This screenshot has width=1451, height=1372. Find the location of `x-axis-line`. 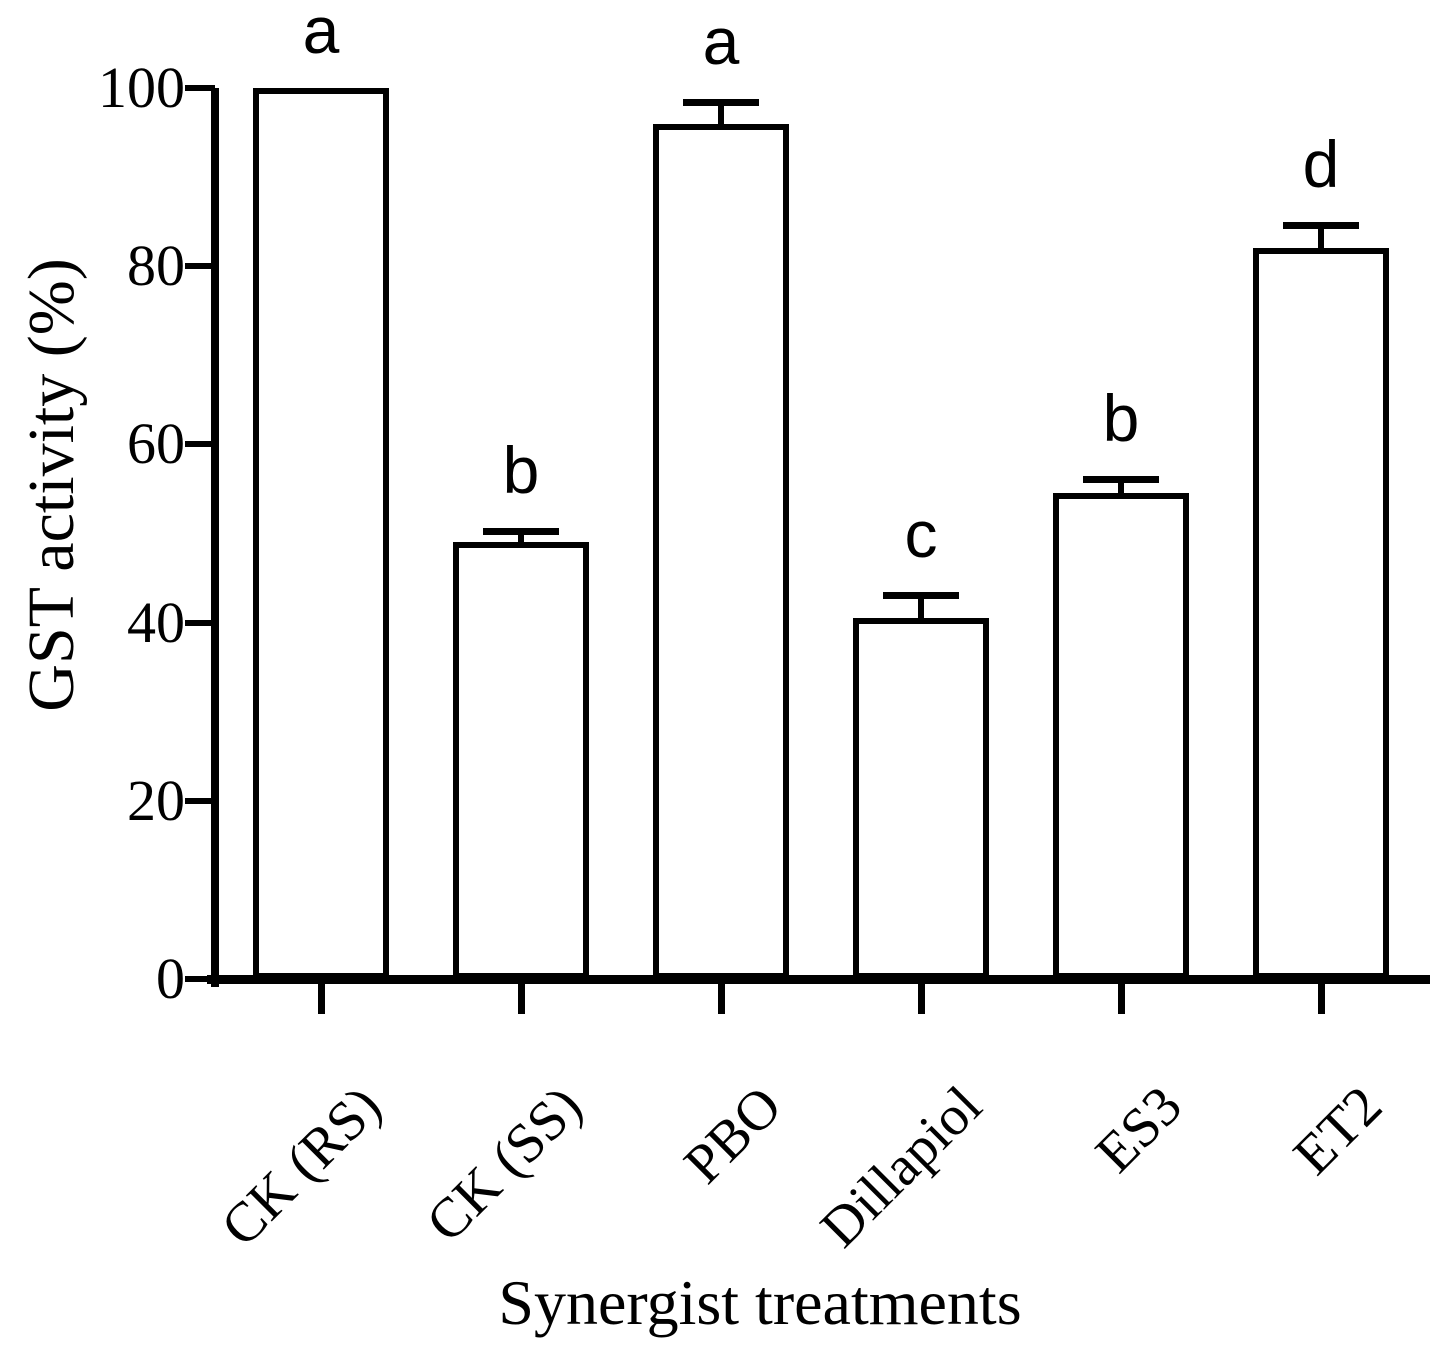

x-axis-line is located at coordinates (818, 979).